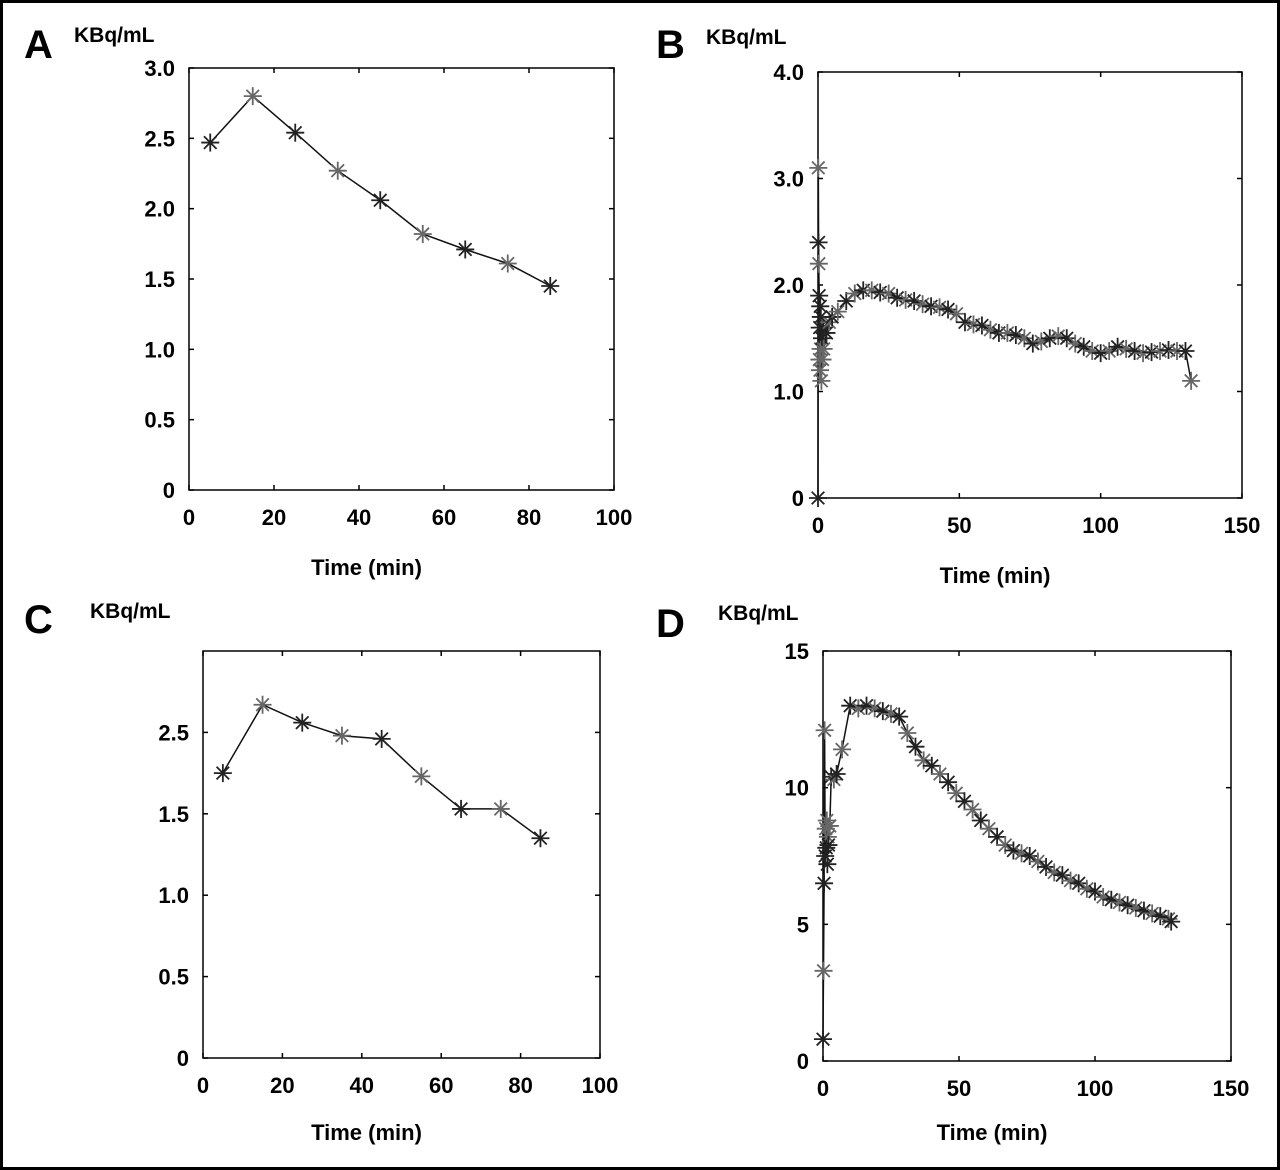 The width and height of the screenshot is (1280, 1170). Describe the element at coordinates (38, 45) in the screenshot. I see `panel-label: A` at that location.